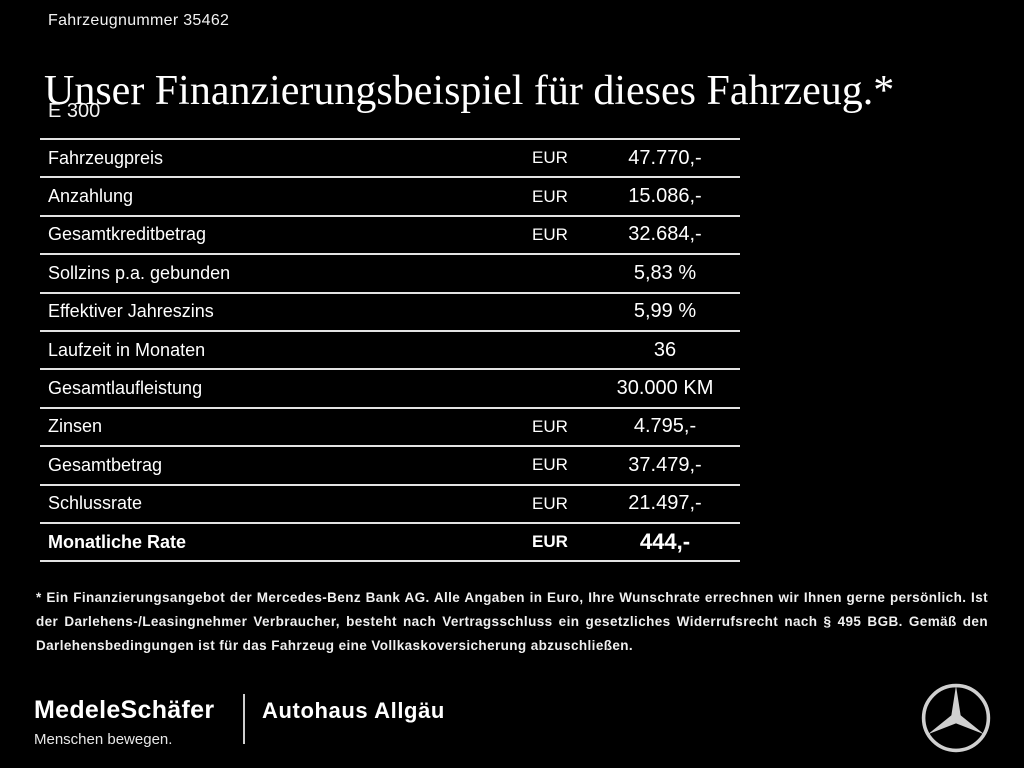 Image resolution: width=1024 pixels, height=768 pixels. Describe the element at coordinates (390, 236) in the screenshot. I see `finance-row: Gesamtkreditbetrag EUR 32.684,-` at that location.